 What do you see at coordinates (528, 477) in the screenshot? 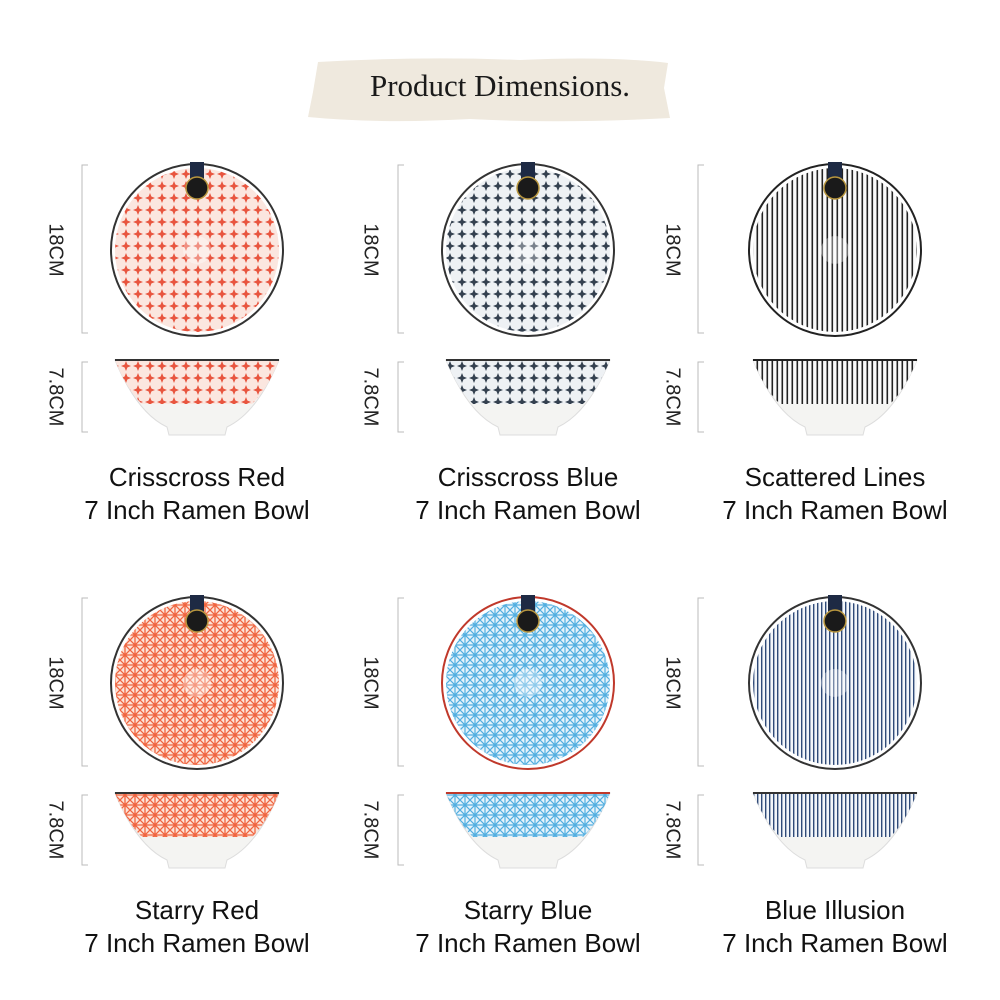
I see `product-name: Crisscross Blue` at bounding box center [528, 477].